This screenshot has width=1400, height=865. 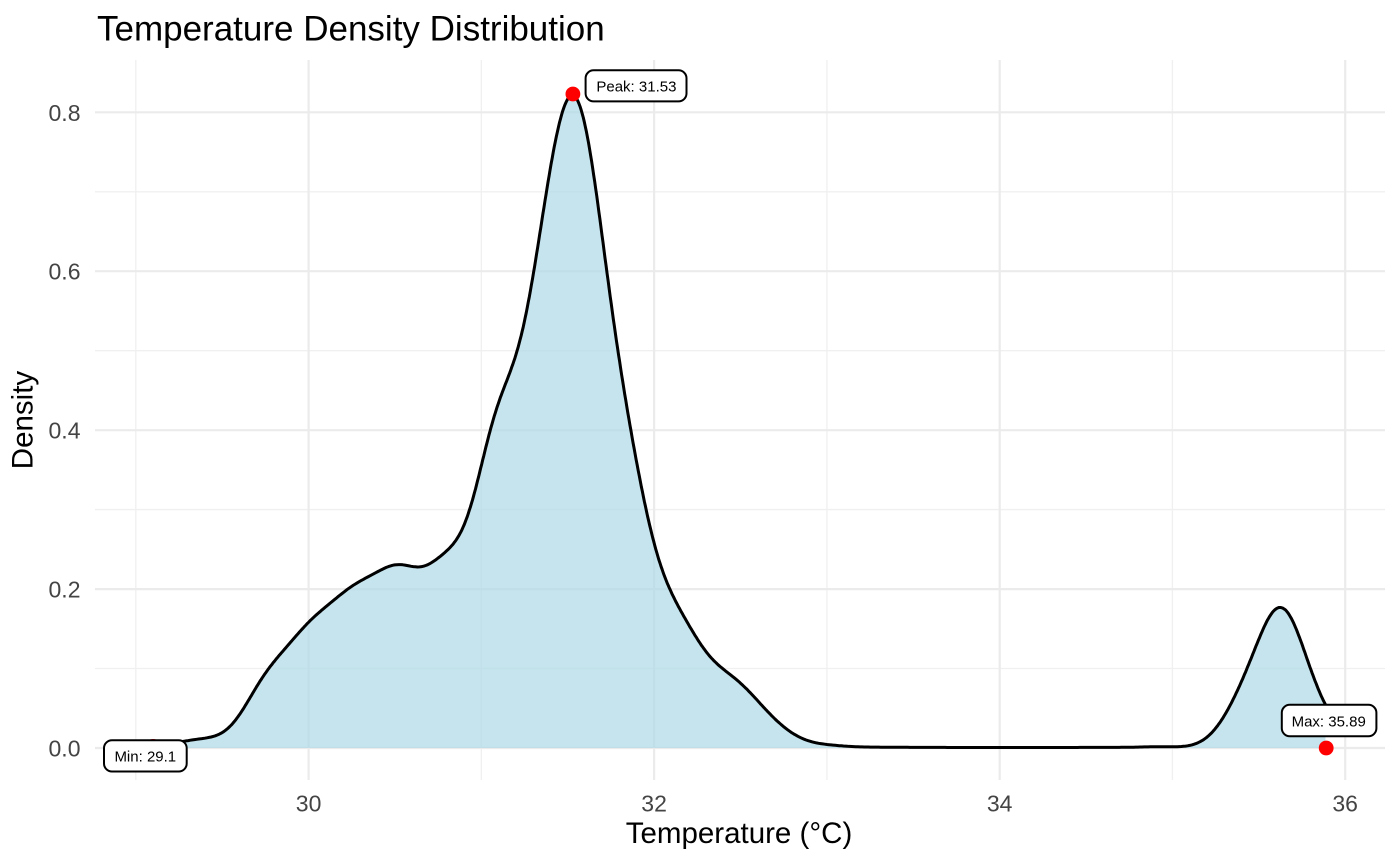 What do you see at coordinates (1000, 803) in the screenshot?
I see `svg-text: 34` at bounding box center [1000, 803].